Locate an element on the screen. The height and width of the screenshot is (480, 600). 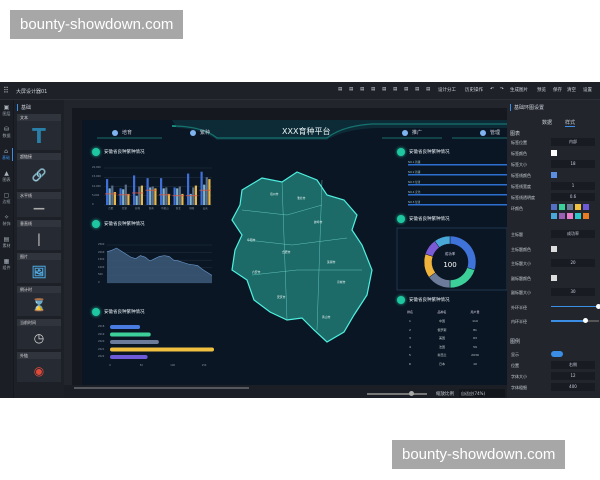
redo-icon: ↷ is located at coordinates (502, 89).